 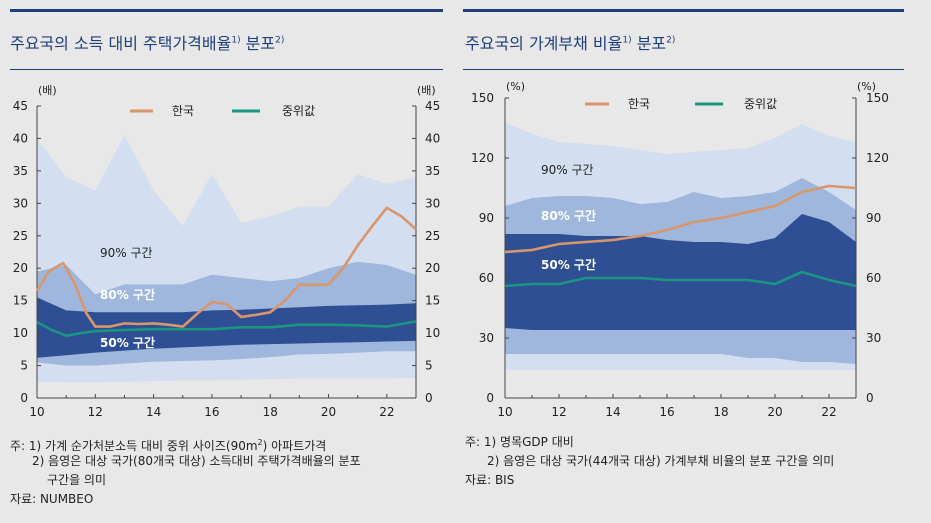 What do you see at coordinates (24, 366) in the screenshot?
I see `y-tick-label-left: 5` at bounding box center [24, 366].